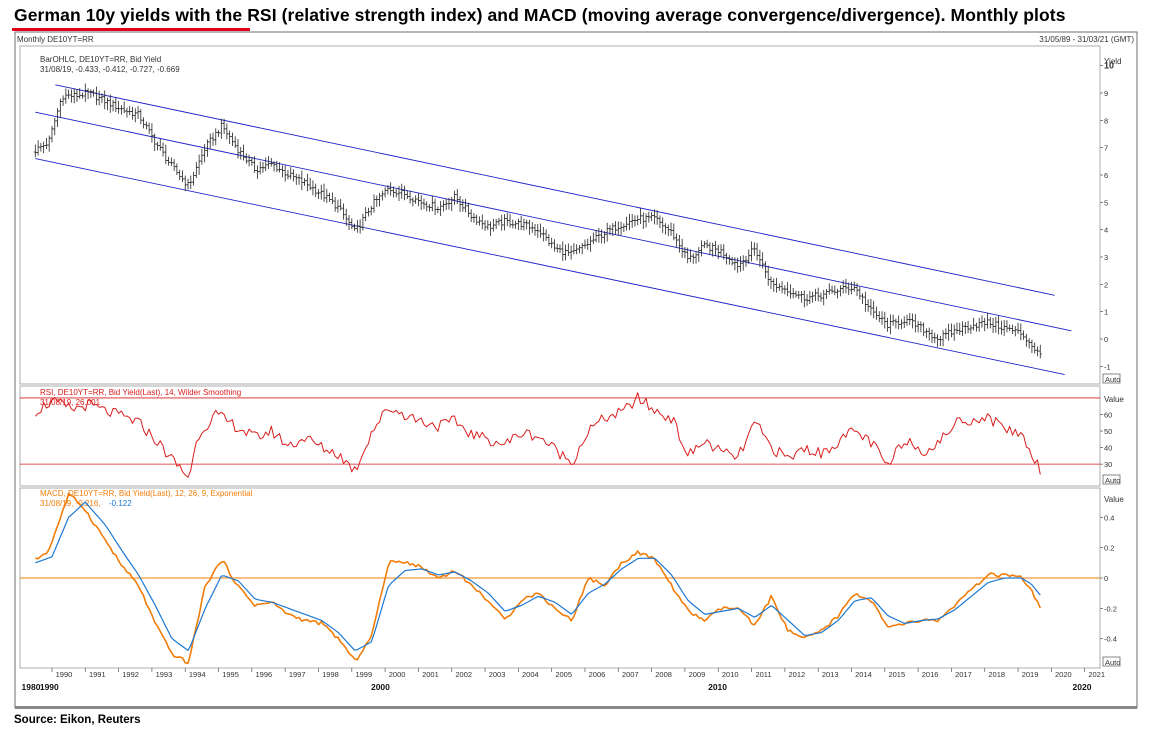  What do you see at coordinates (557, 687) in the screenshot?
I see `x-axis-decade-ticks: 1980 1990 2000 2010 2020` at bounding box center [557, 687].